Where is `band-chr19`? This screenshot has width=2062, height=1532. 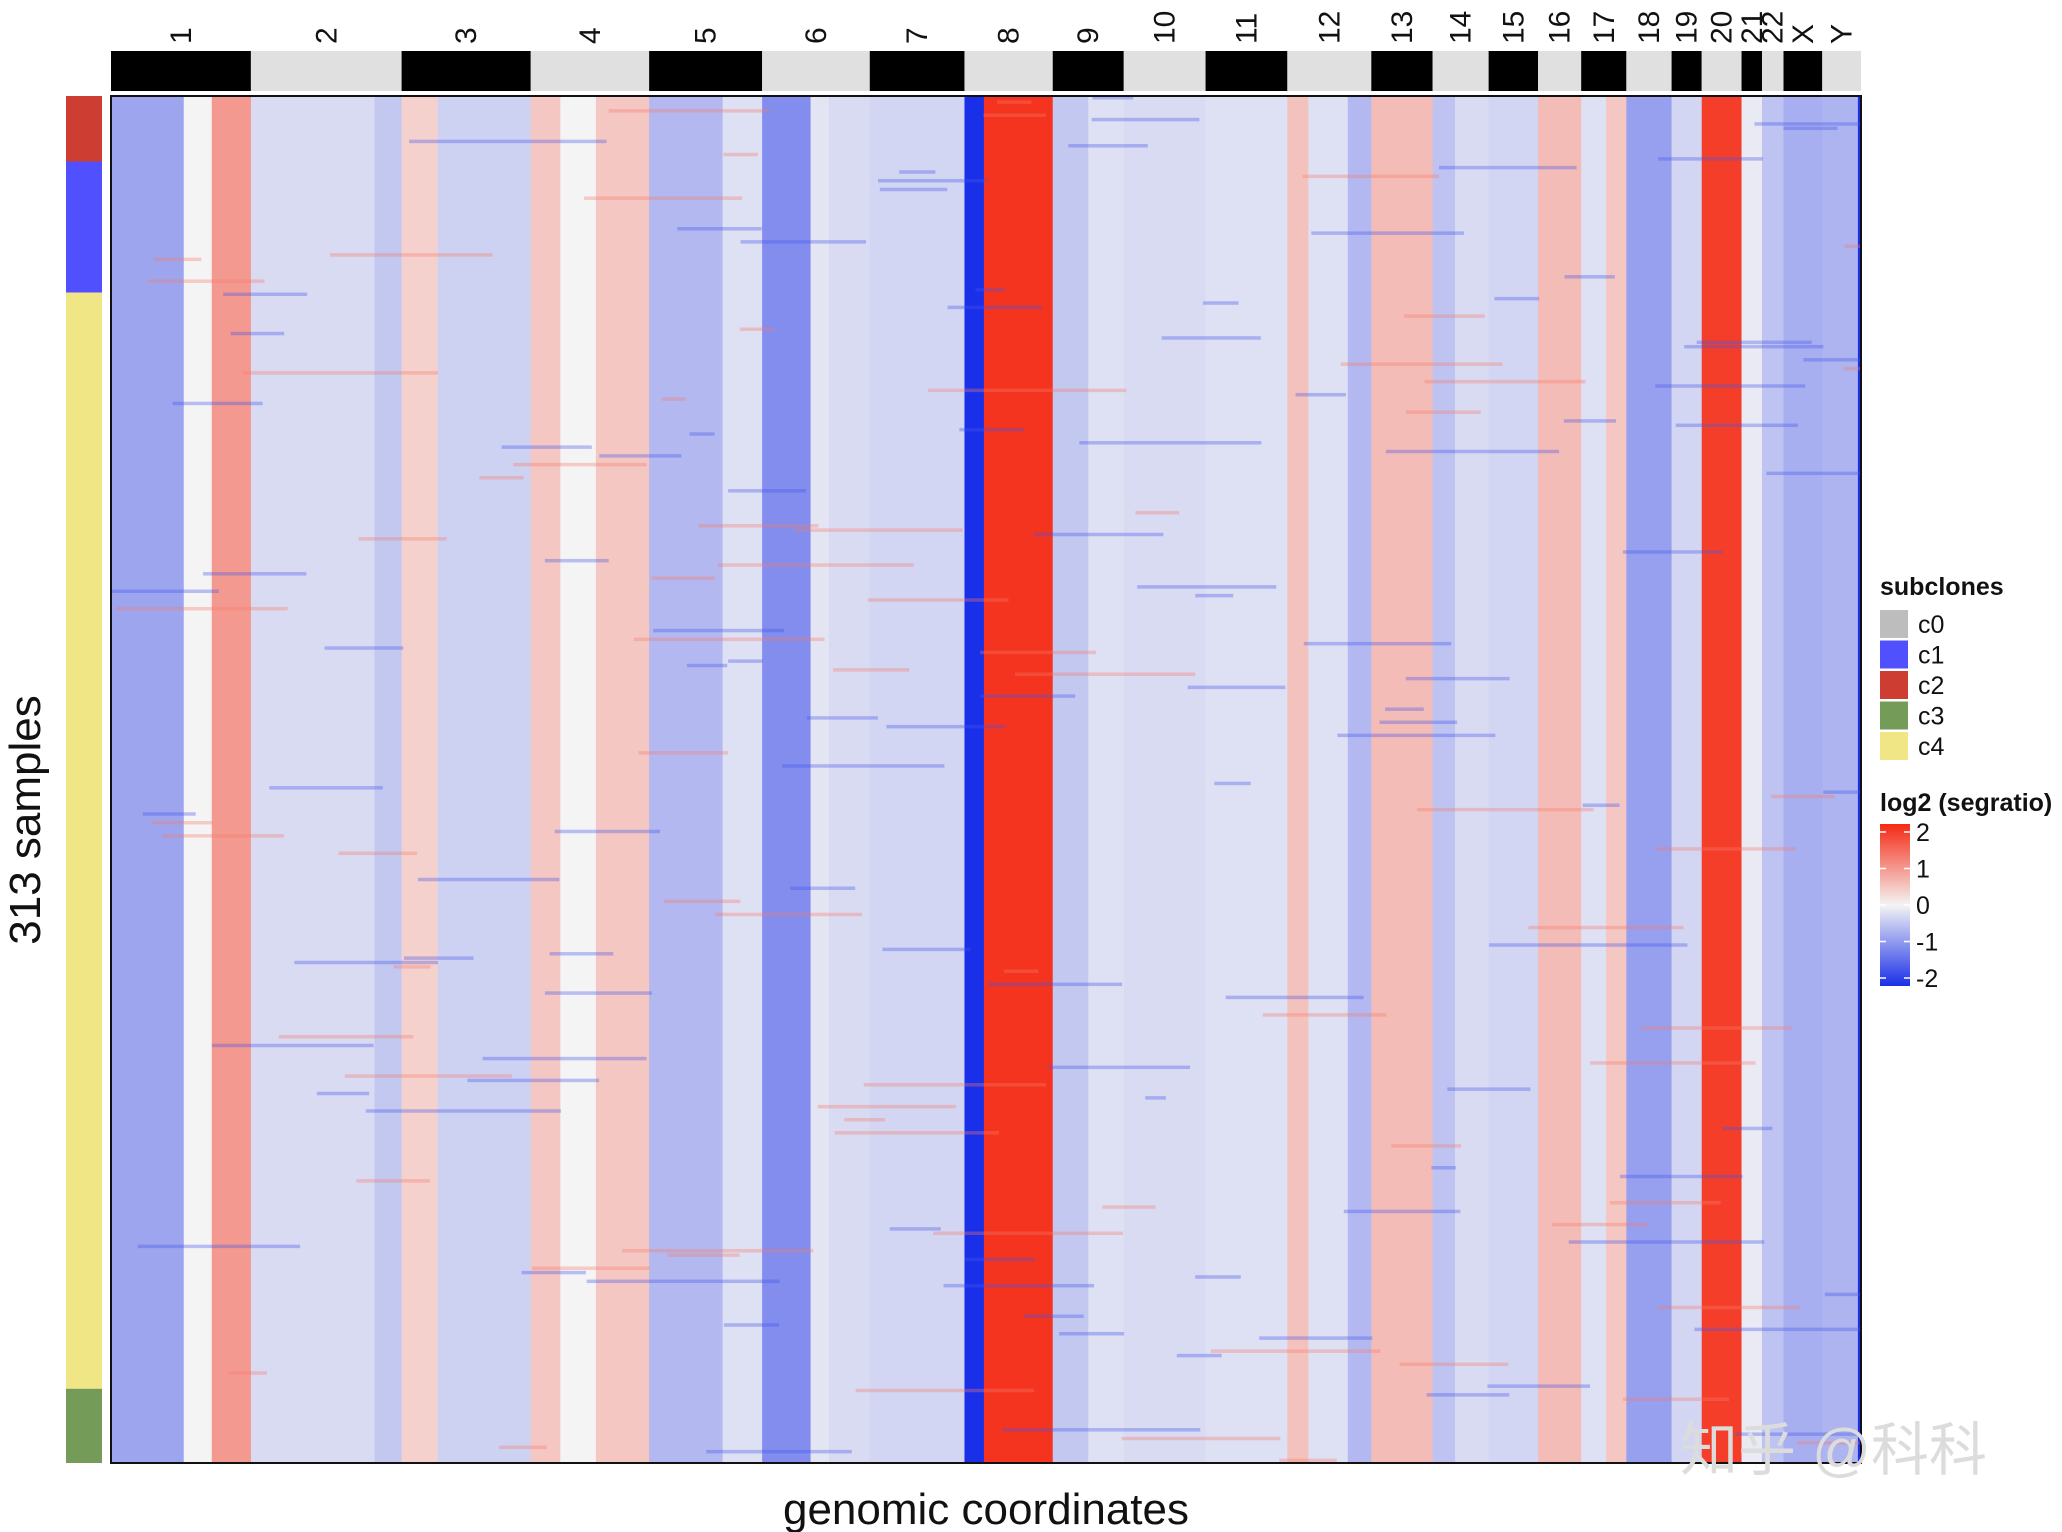
band-chr19 is located at coordinates (1687, 779).